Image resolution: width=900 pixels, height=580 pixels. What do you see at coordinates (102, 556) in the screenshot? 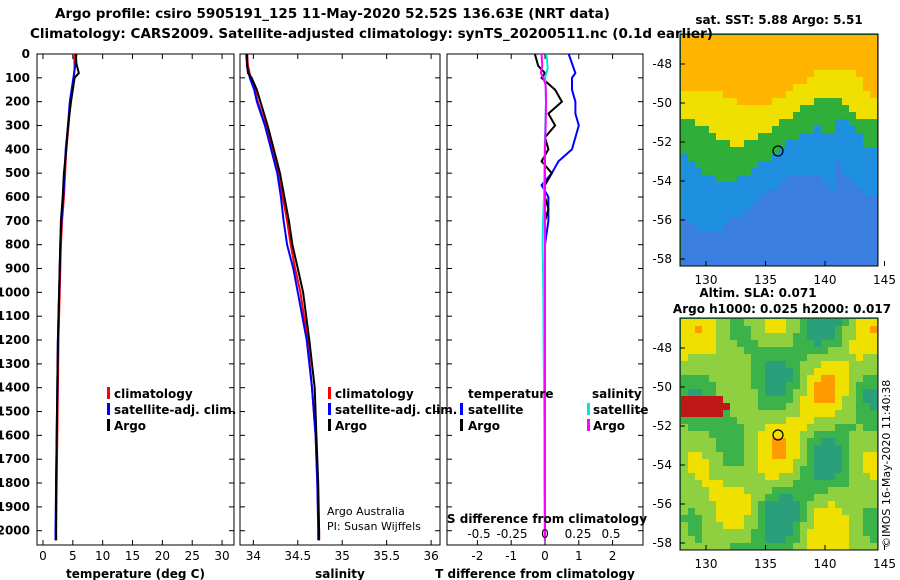
I see `x-tick-label: 10` at bounding box center [102, 556].